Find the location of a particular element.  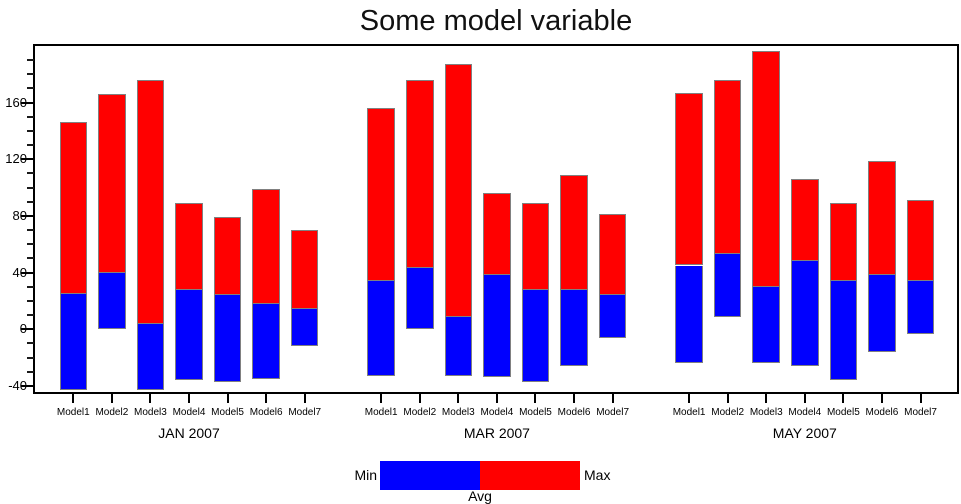

y-tick-label: 120 is located at coordinates (16, 159).